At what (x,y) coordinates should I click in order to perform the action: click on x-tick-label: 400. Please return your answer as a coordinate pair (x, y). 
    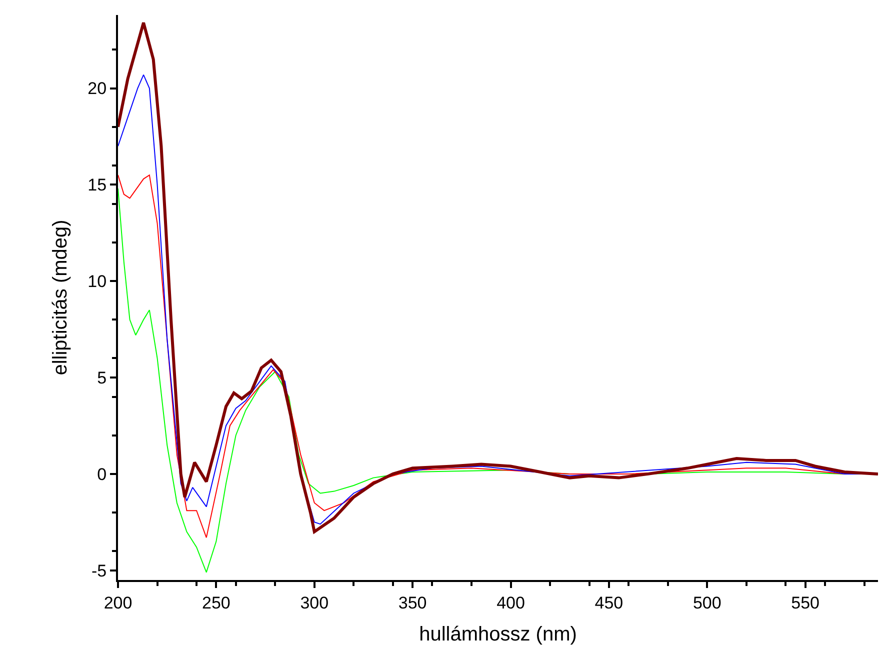
    Looking at the image, I should click on (510, 602).